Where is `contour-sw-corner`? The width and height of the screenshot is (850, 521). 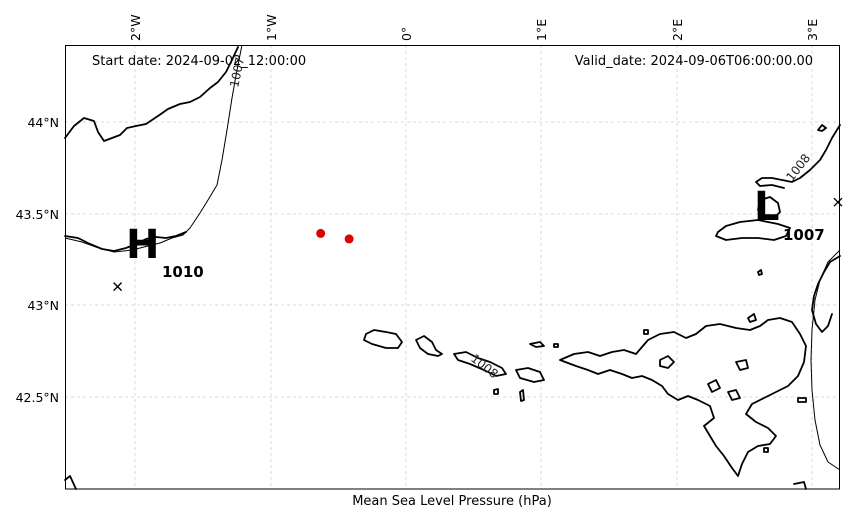
contour-sw-corner is located at coordinates (70, 482).